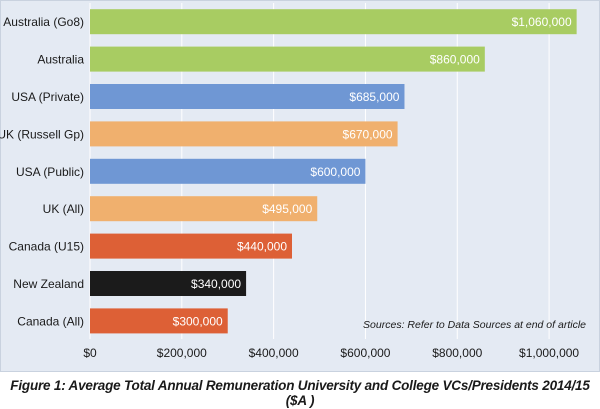  Describe the element at coordinates (457, 353) in the screenshot. I see `x-tick-label: $800,000` at that location.